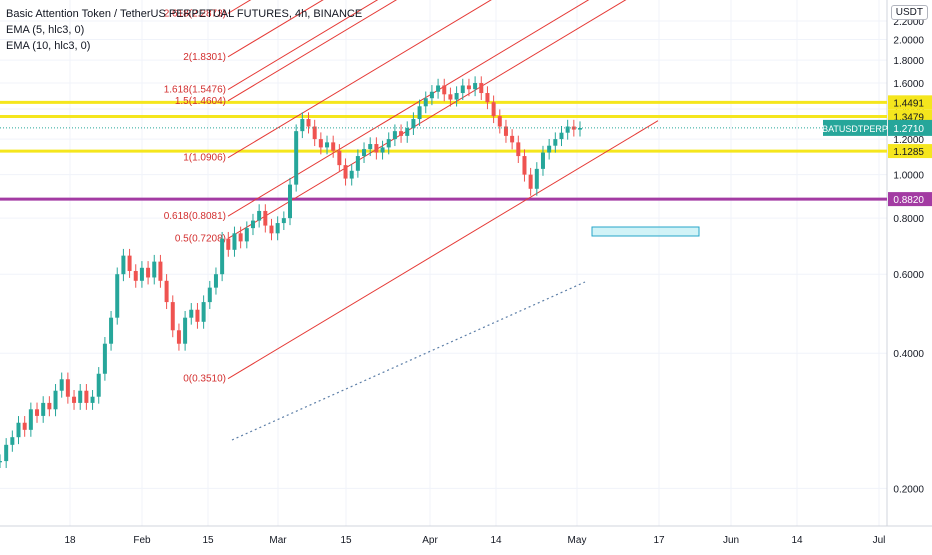 The image size is (932, 555). Describe the element at coordinates (200, 101) in the screenshot. I see `fib-level-label: 1.5(1.4604)` at that location.